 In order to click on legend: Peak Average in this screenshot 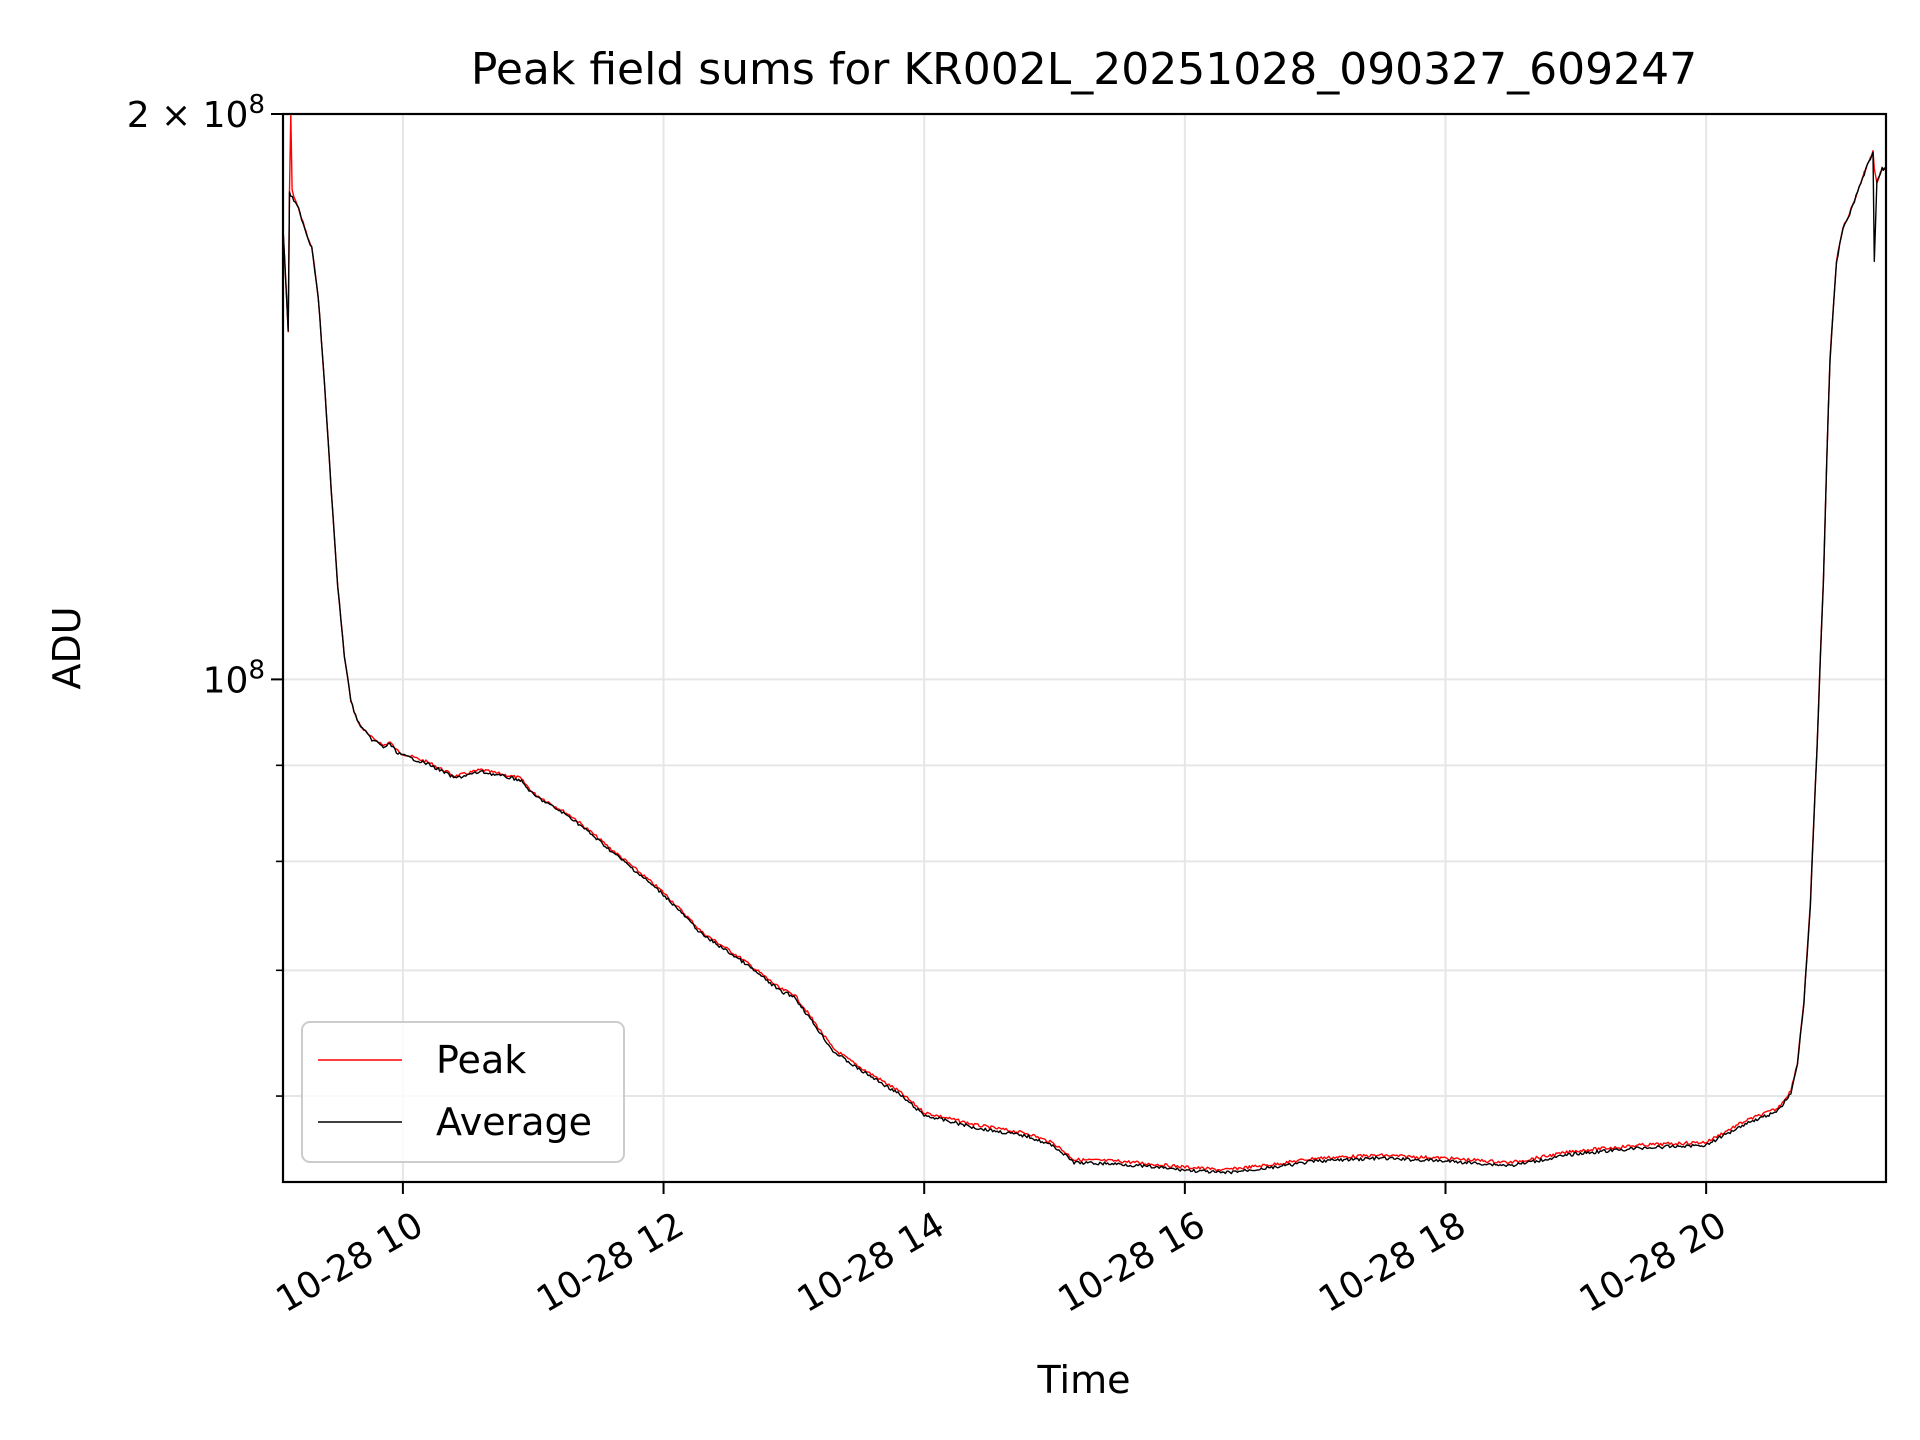, I will do `click(463, 1092)`.